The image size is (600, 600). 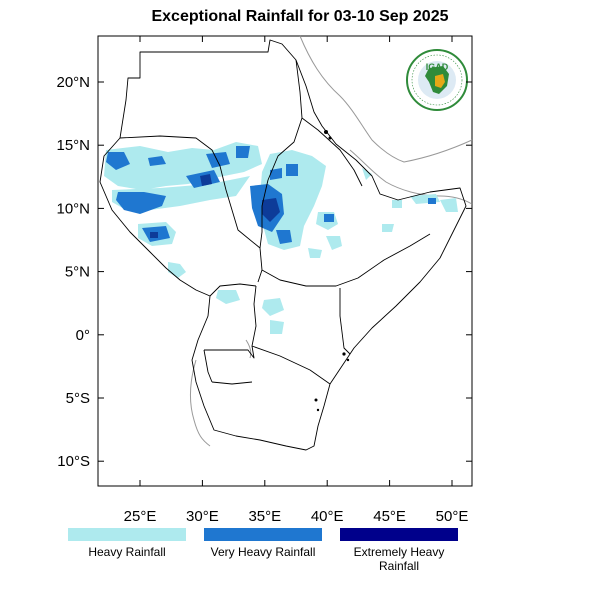 I want to click on legend-entry: Extremely Heavy Rainfall, so click(x=399, y=550).